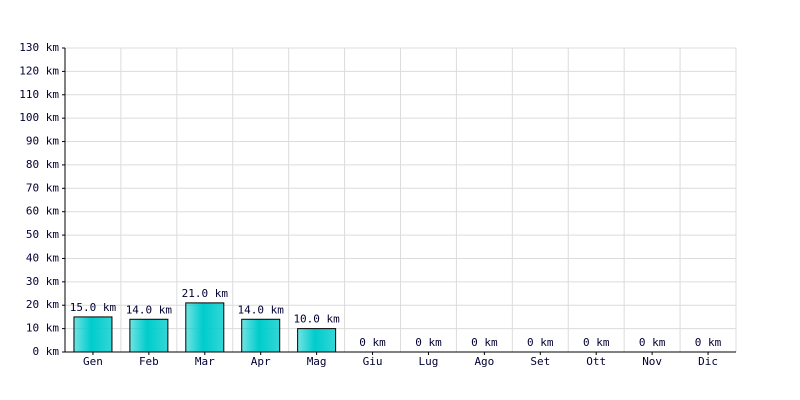 This screenshot has width=800, height=400. I want to click on y-tick-label: 20 km, so click(42, 304).